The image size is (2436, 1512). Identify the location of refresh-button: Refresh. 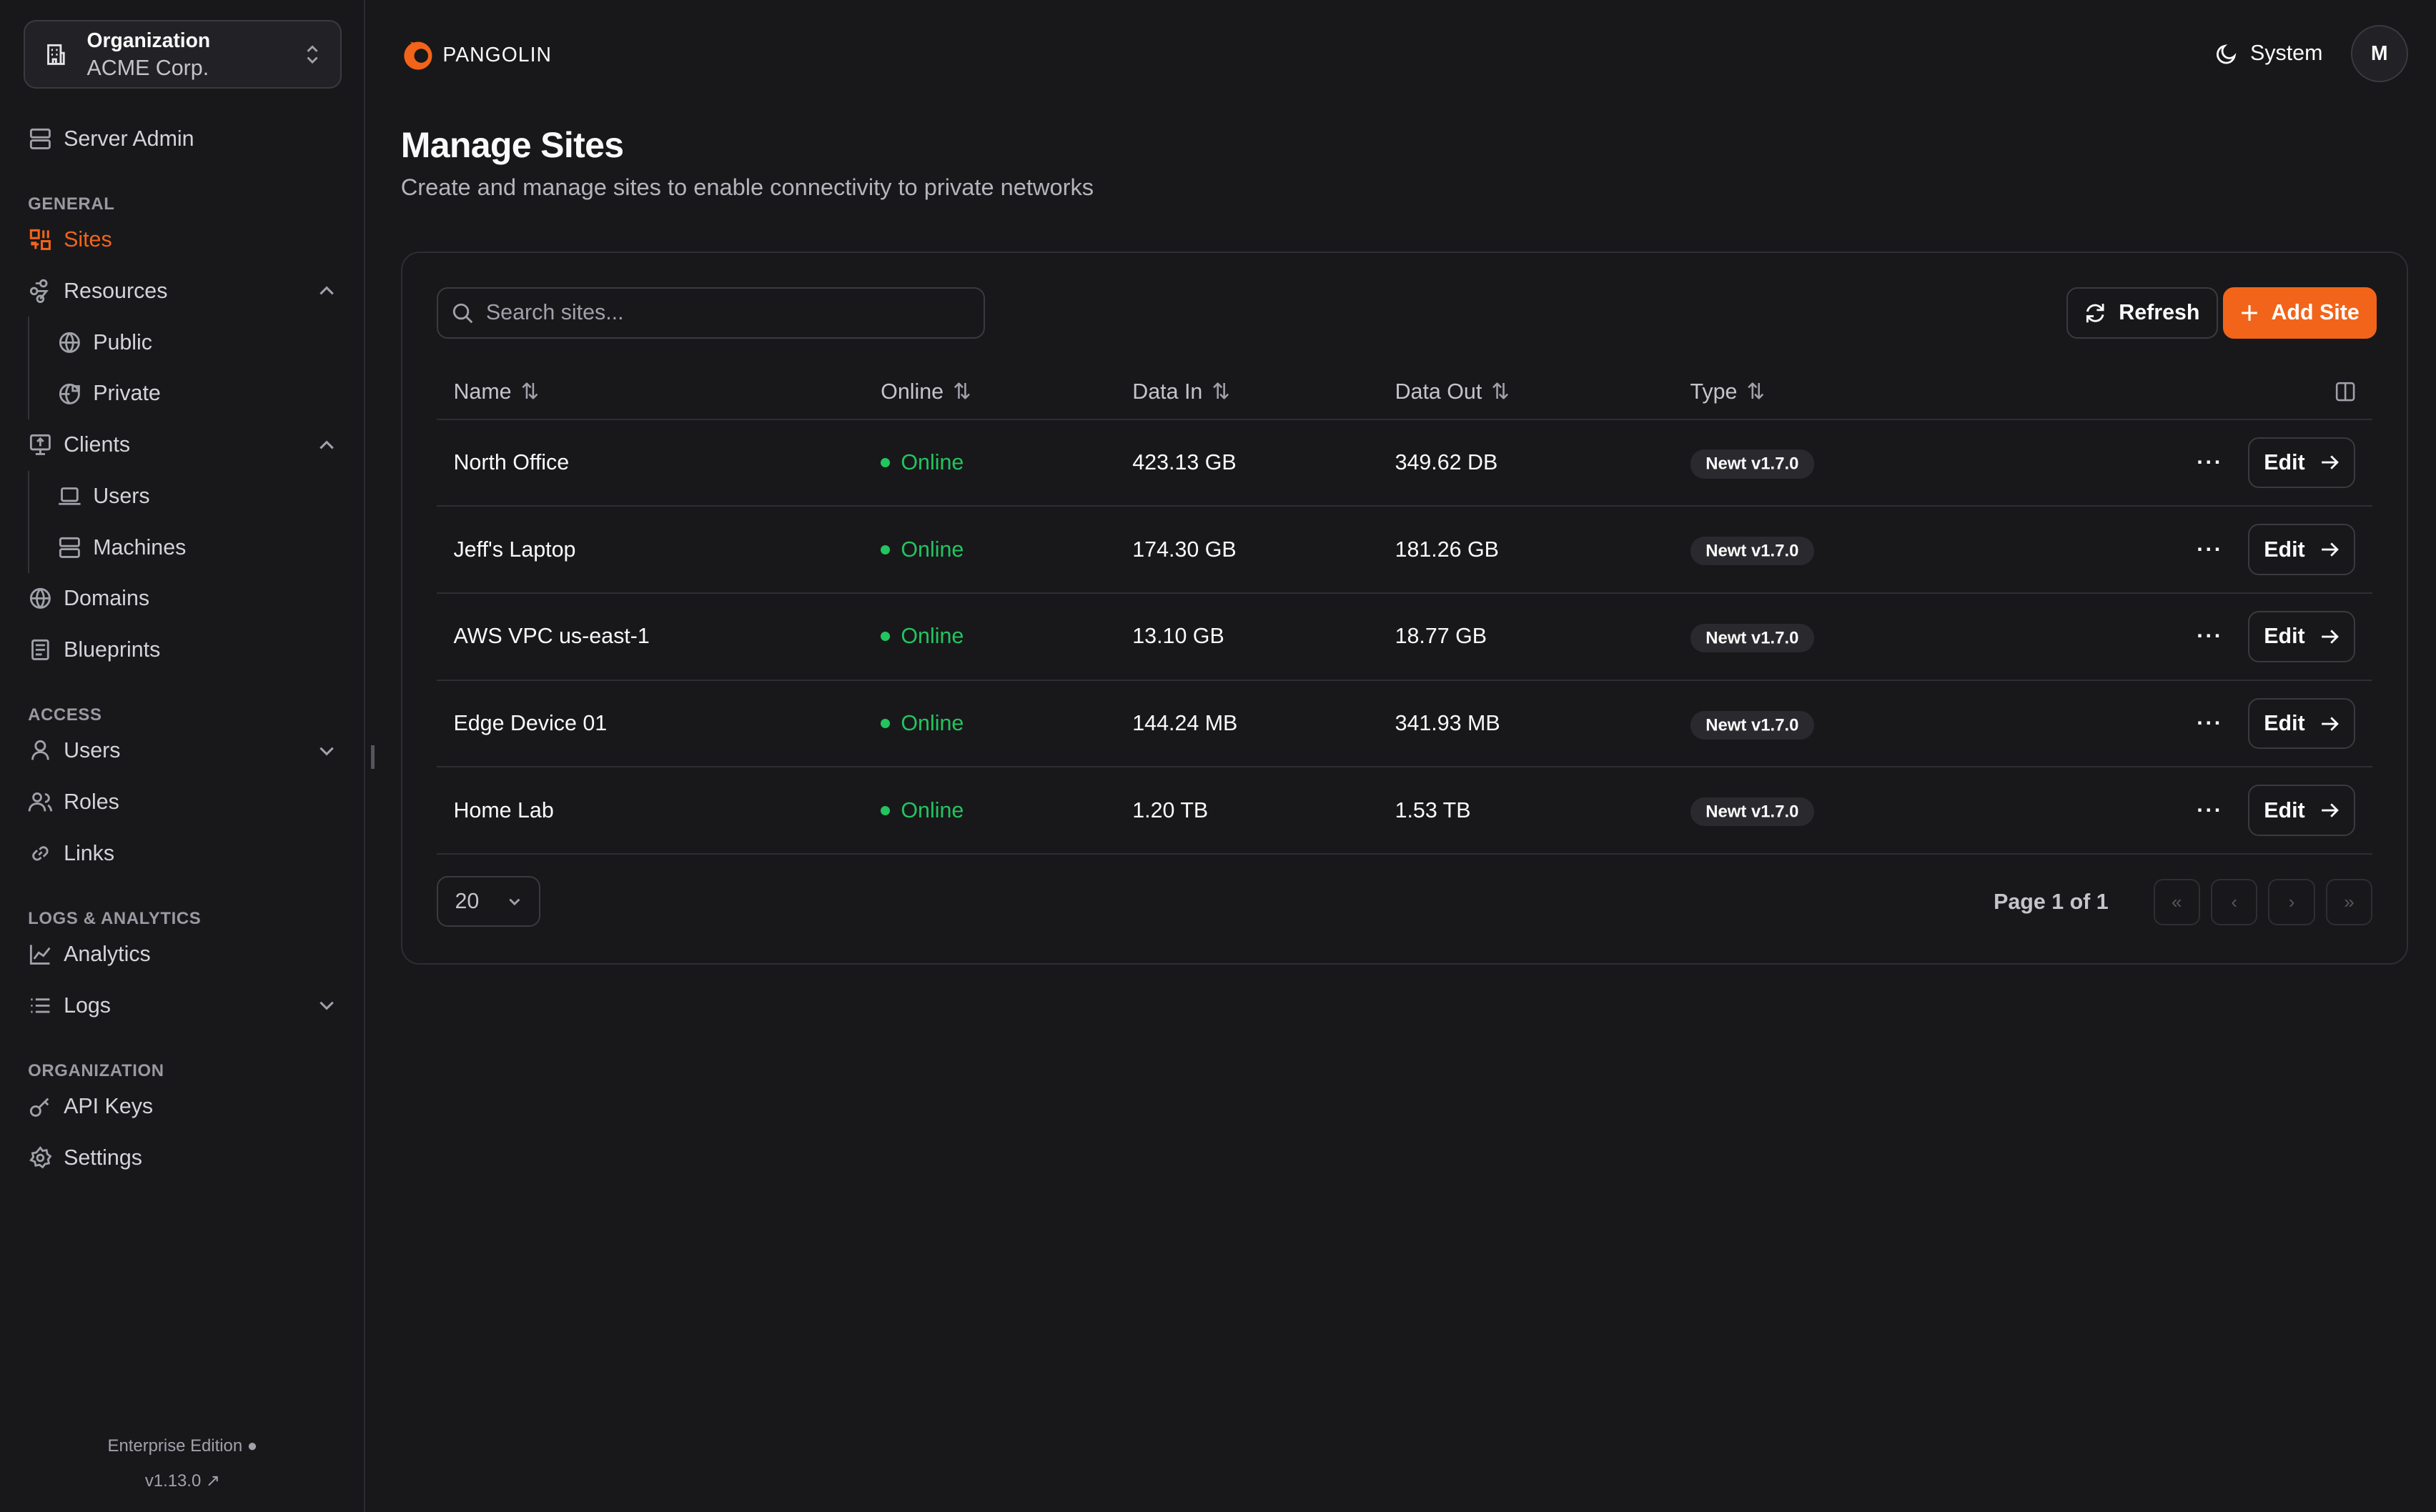
(2143, 313).